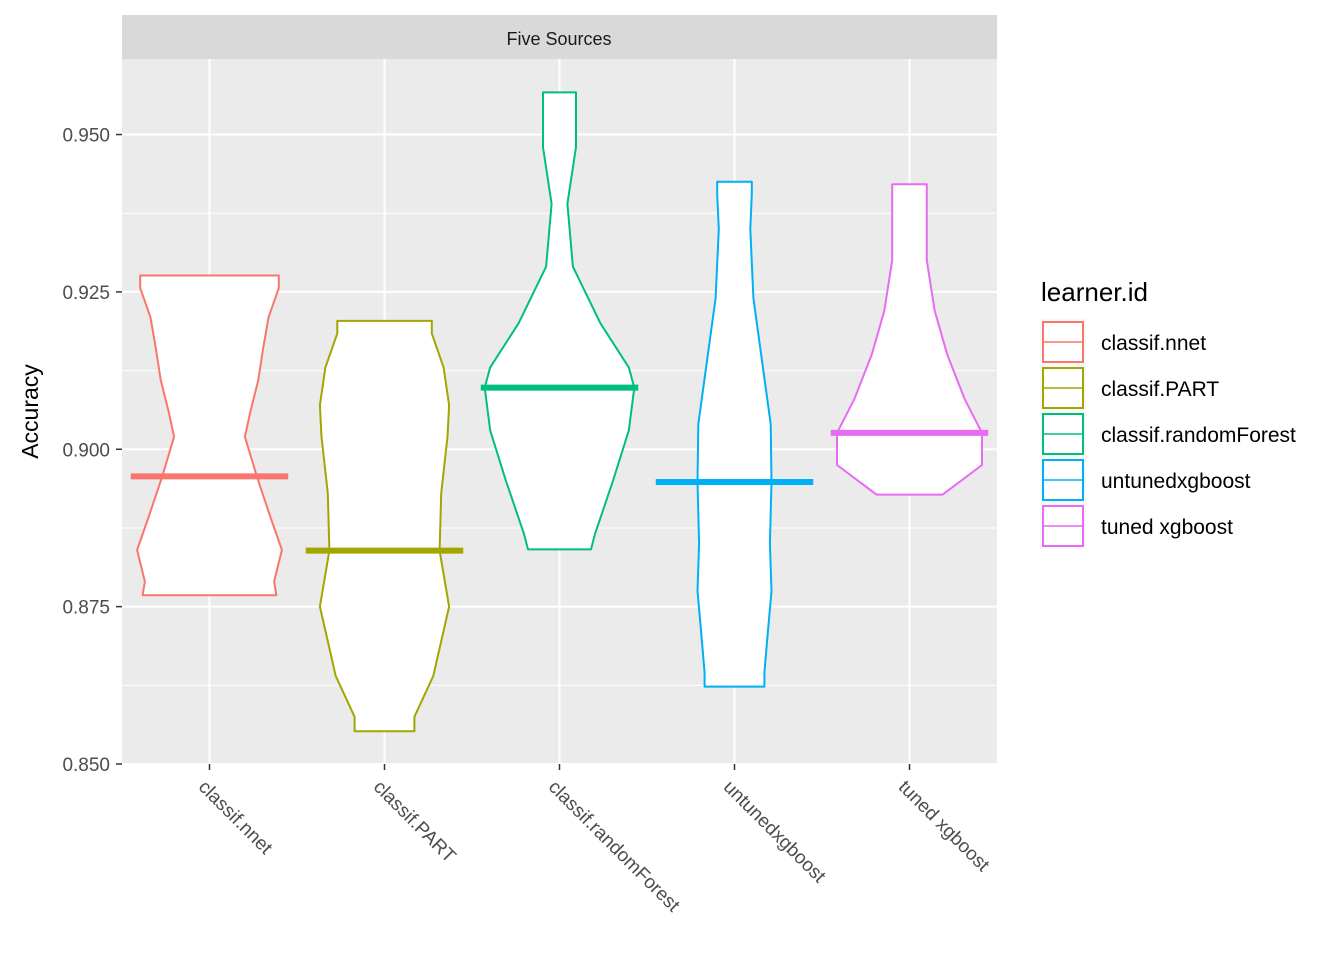  I want to click on y-tick-label: 0.875, so click(86, 608).